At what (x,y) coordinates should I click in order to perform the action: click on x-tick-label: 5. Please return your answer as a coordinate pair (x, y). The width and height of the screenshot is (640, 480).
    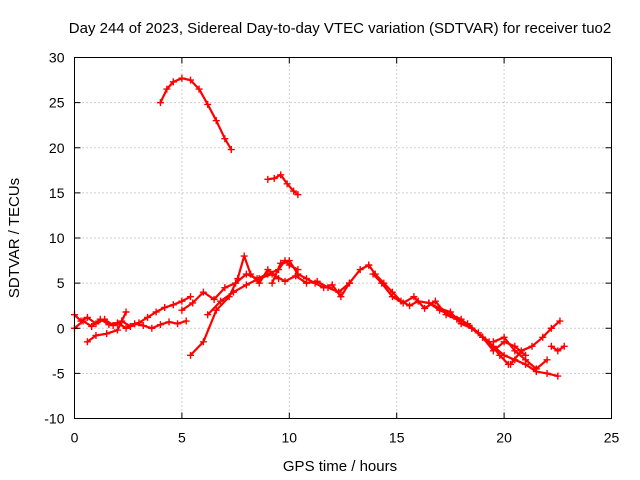
    Looking at the image, I should click on (182, 438).